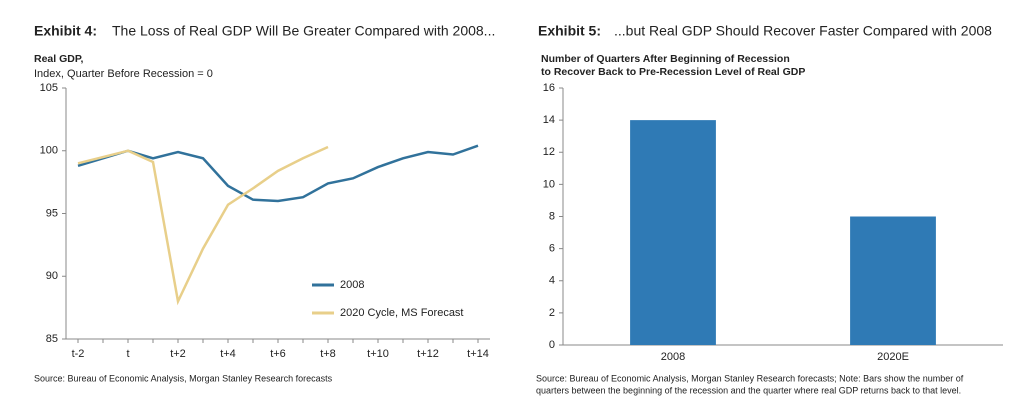 Image resolution: width=1019 pixels, height=412 pixels. Describe the element at coordinates (328, 354) in the screenshot. I see `x-tick-label: t+8` at that location.